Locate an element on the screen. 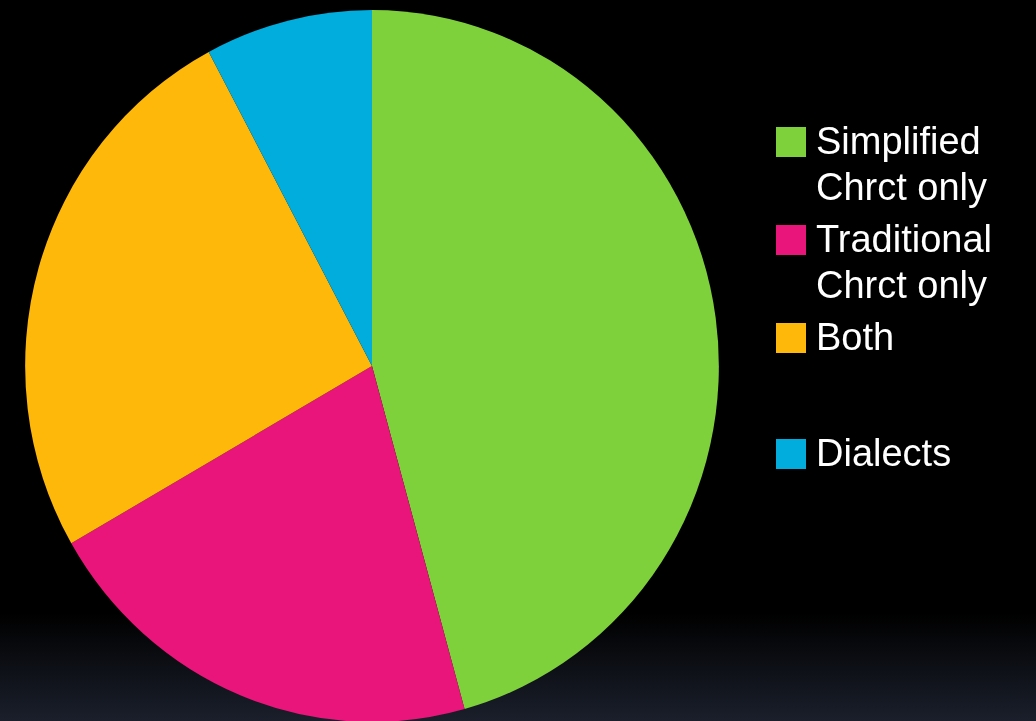  legend-label: Dialects is located at coordinates (884, 453).